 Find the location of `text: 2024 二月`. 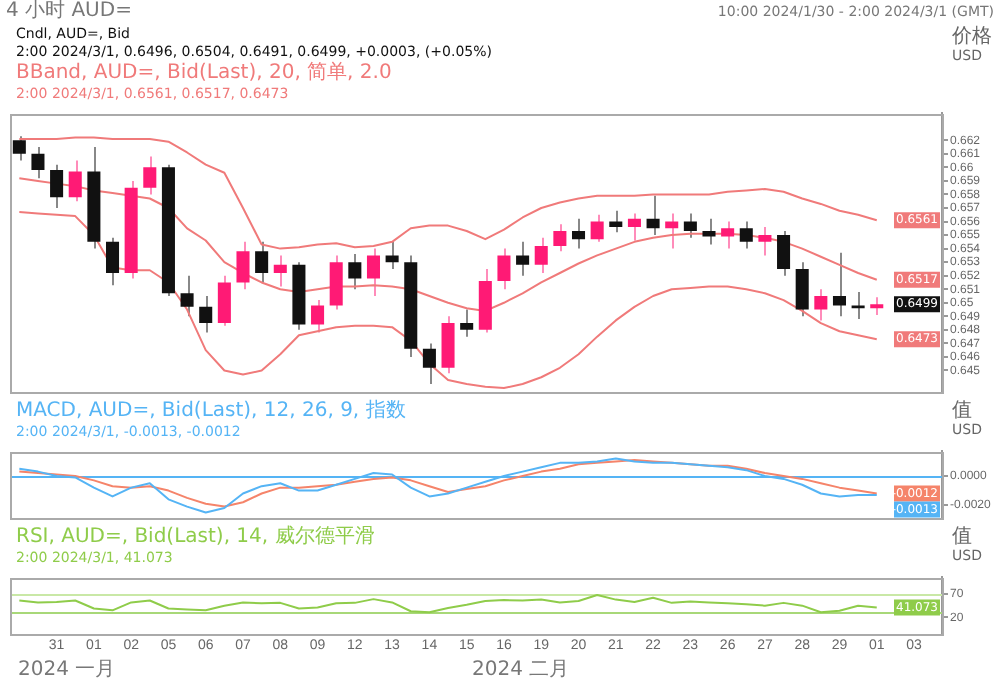

text: 2024 二月 is located at coordinates (521, 669).